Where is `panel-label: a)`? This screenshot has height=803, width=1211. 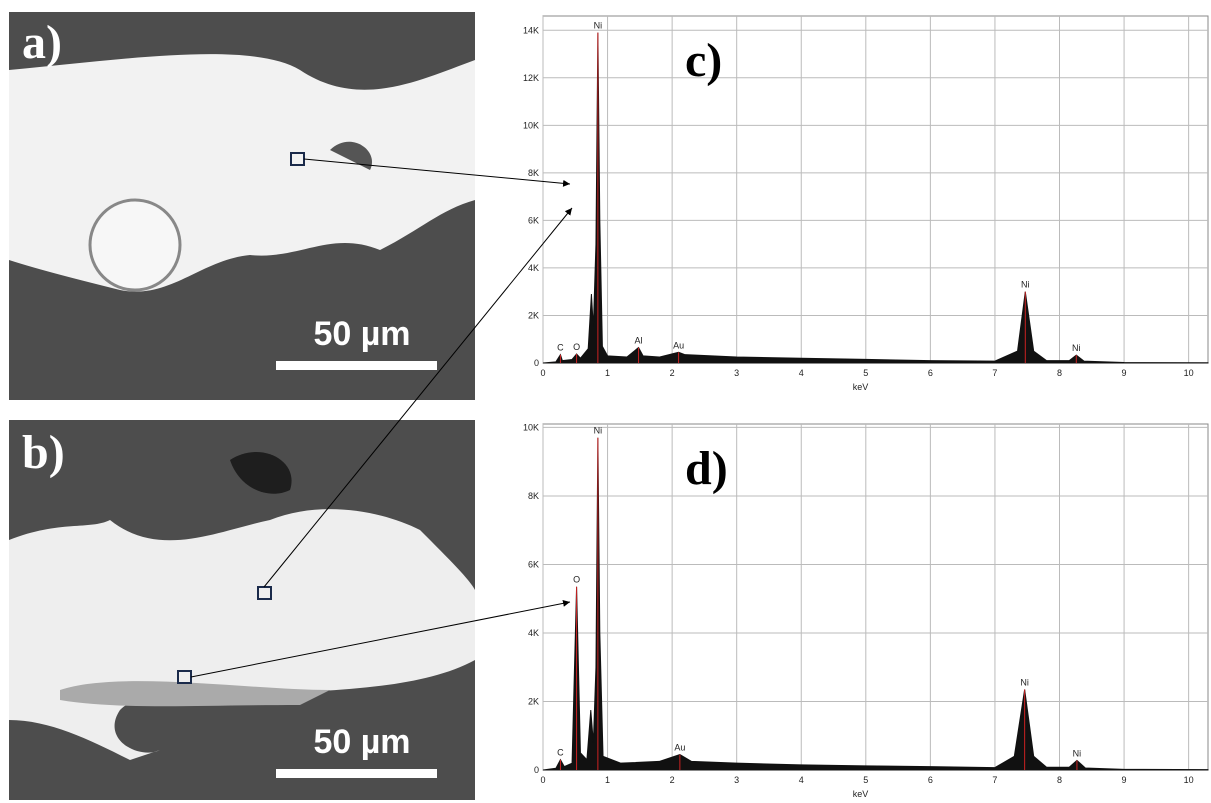 panel-label: a) is located at coordinates (42, 42).